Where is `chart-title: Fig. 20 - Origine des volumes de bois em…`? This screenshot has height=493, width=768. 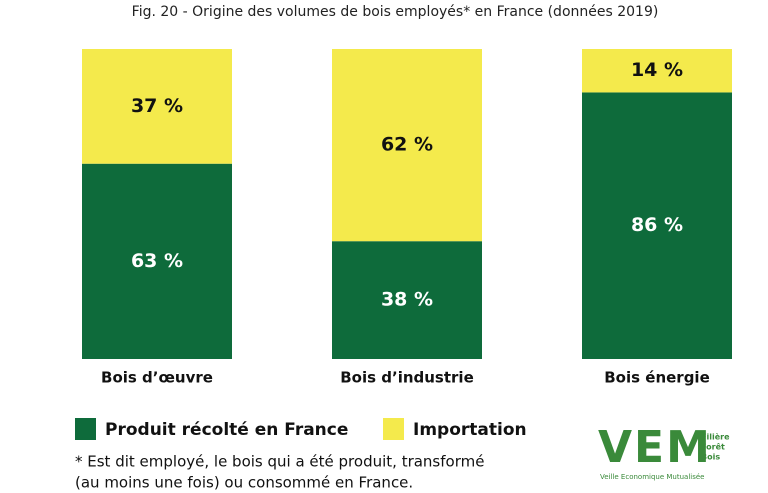 chart-title: Fig. 20 - Origine des volumes de bois em… is located at coordinates (395, 12).